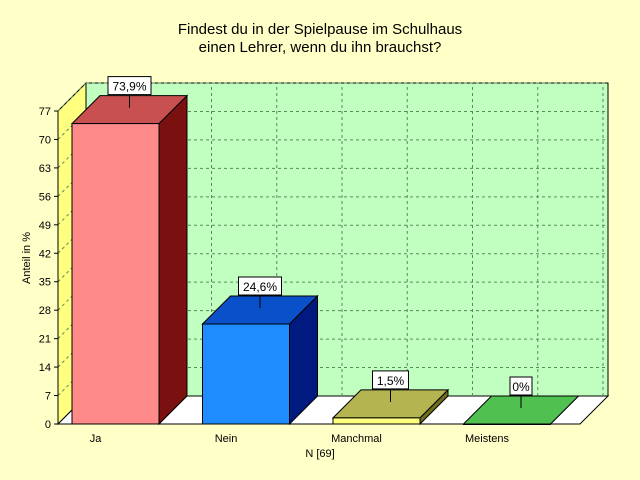  I want to click on bar-group-nein, so click(260, 360).